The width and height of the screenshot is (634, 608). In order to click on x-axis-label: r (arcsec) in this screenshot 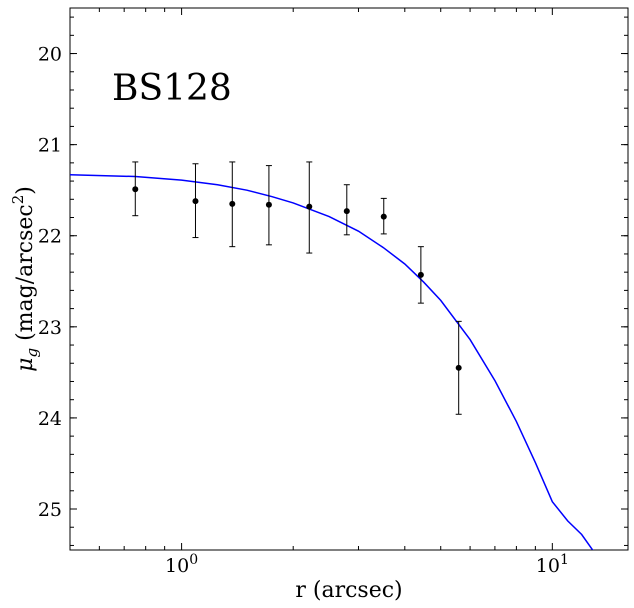, I will do `click(348, 590)`.